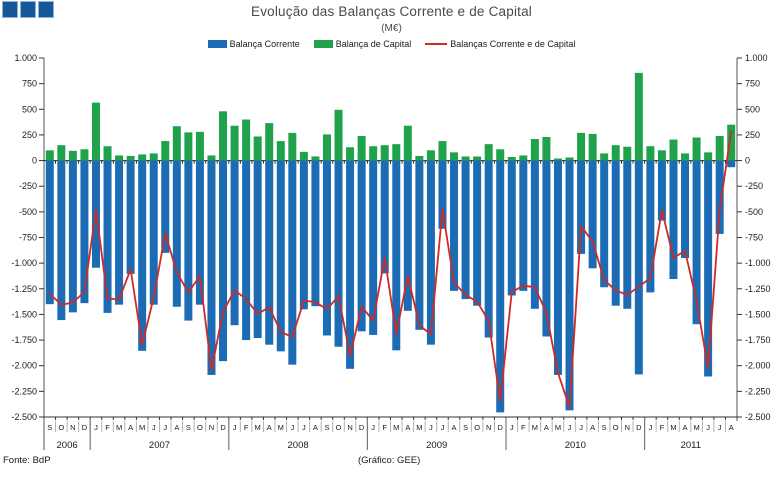  What do you see at coordinates (217, 44) in the screenshot?
I see `corrente-swatch-icon` at bounding box center [217, 44].